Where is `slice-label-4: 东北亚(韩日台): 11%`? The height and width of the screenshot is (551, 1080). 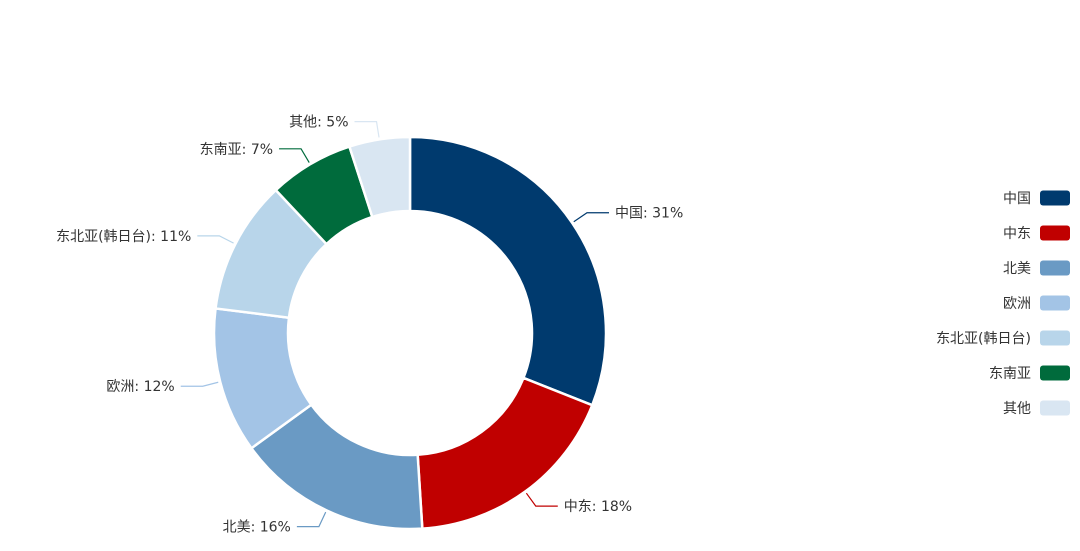 slice-label-4: 东北亚(韩日台): 11% is located at coordinates (123, 237).